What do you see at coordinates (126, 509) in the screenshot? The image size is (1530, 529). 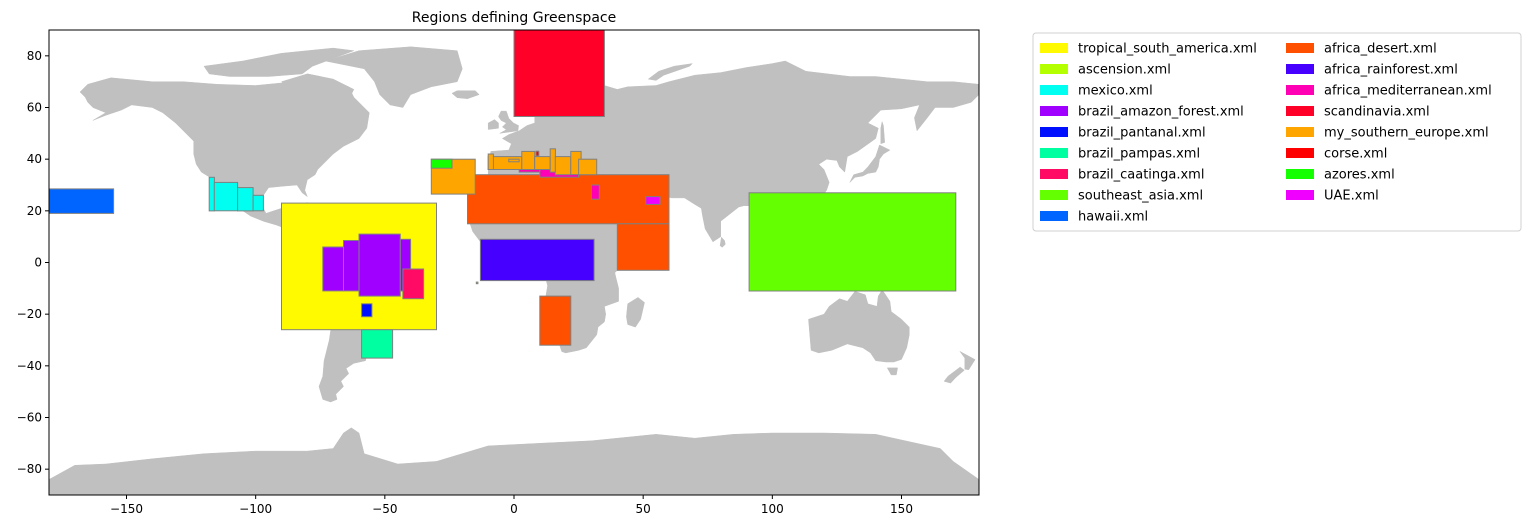 I see `x-tick-label: −150` at bounding box center [126, 509].